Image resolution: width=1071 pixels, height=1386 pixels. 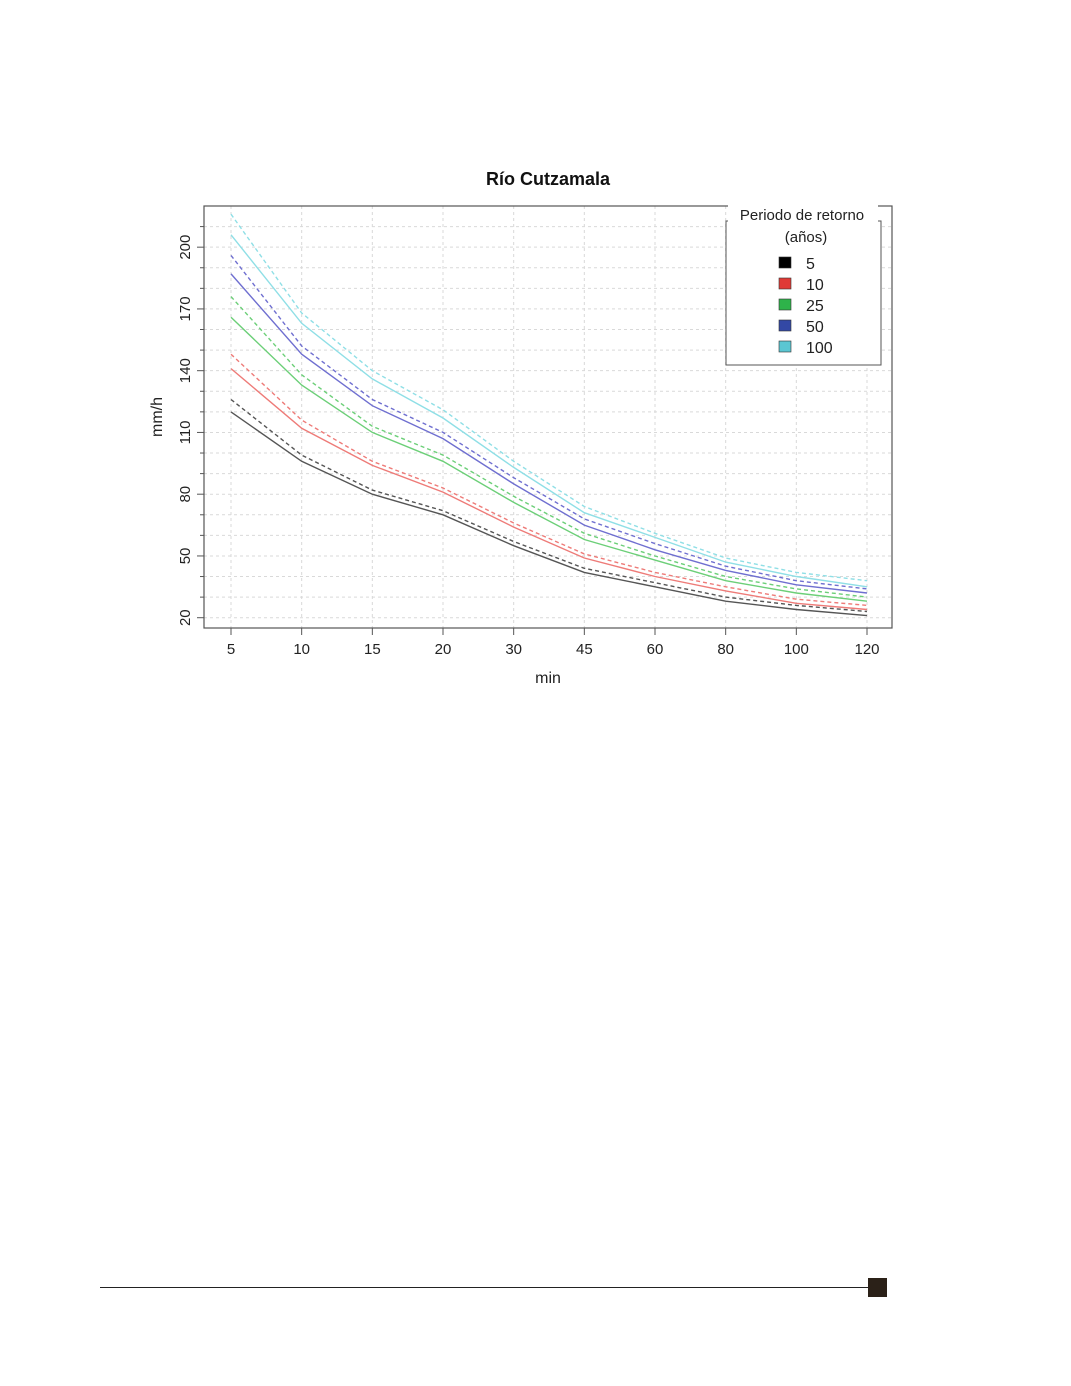 What do you see at coordinates (372, 649) in the screenshot?
I see `x-tick-label-15: 15` at bounding box center [372, 649].